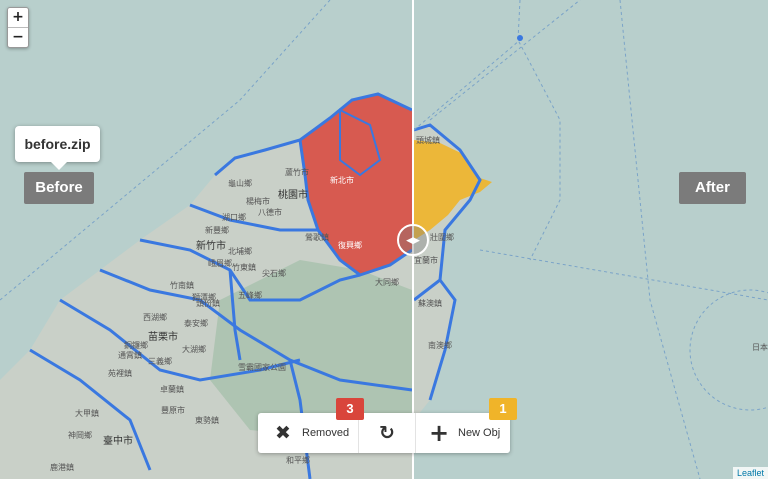 The width and height of the screenshot is (768, 479). Describe the element at coordinates (750, 473) in the screenshot. I see `attribution-link: Leaflet` at that location.